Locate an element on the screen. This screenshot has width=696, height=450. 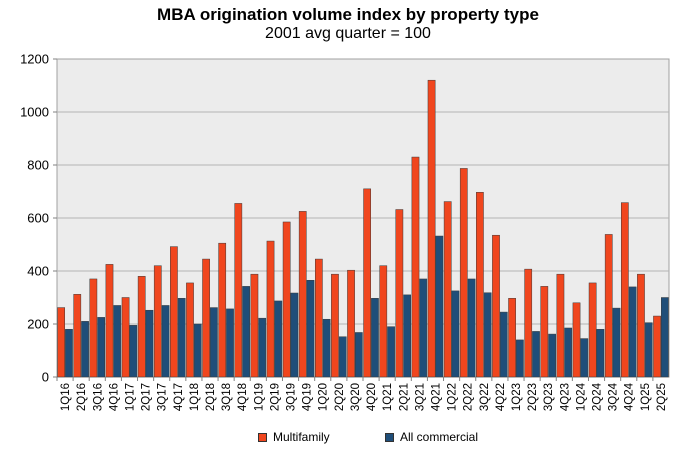
bar-multifamily-1Q23 is located at coordinates (512, 338).